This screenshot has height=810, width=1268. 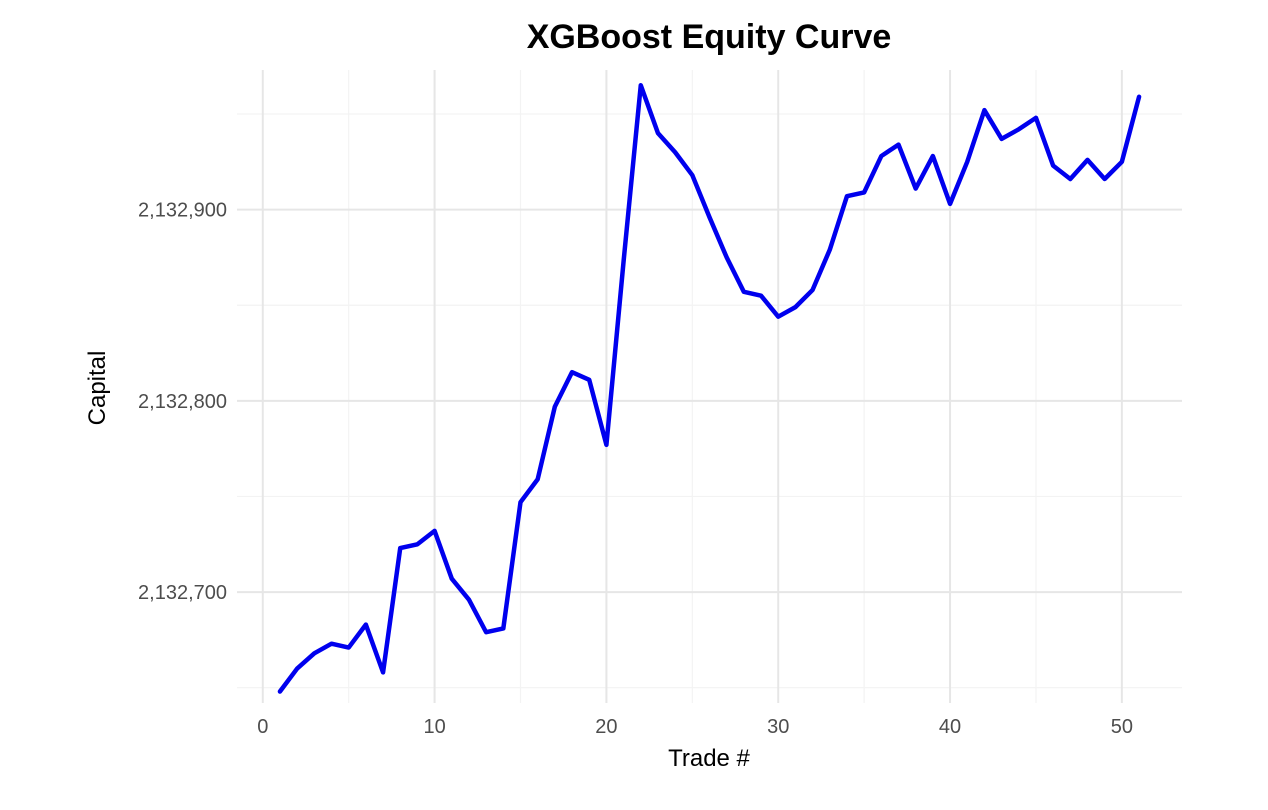 I want to click on x-tick-label: 40, so click(x=950, y=727).